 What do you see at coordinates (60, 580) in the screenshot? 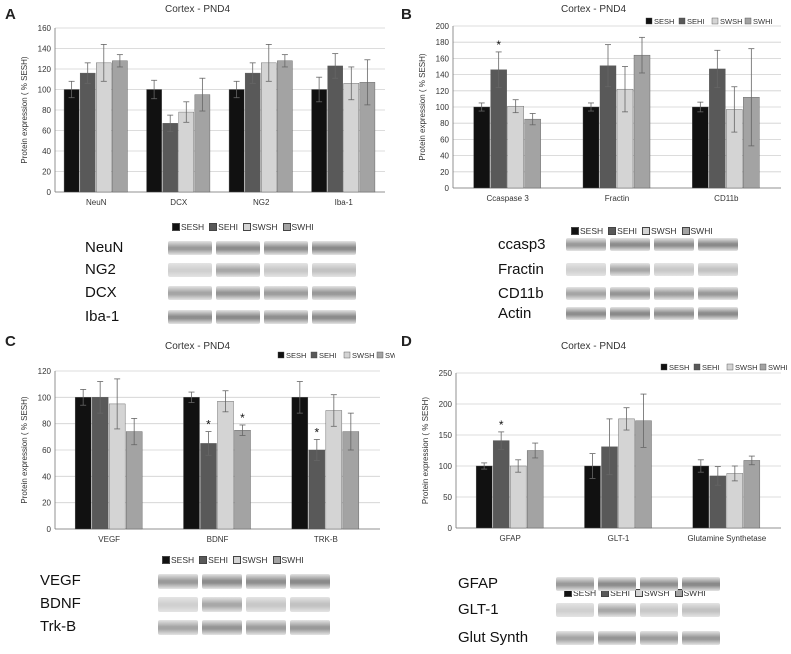
I see `blot-label: VEGF` at bounding box center [60, 580].